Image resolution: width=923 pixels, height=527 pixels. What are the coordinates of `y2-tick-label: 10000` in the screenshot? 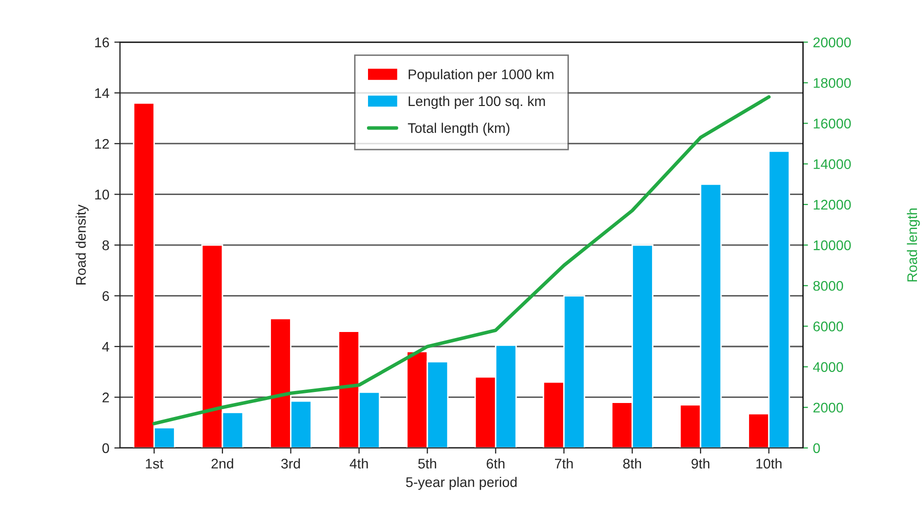 It's located at (832, 245).